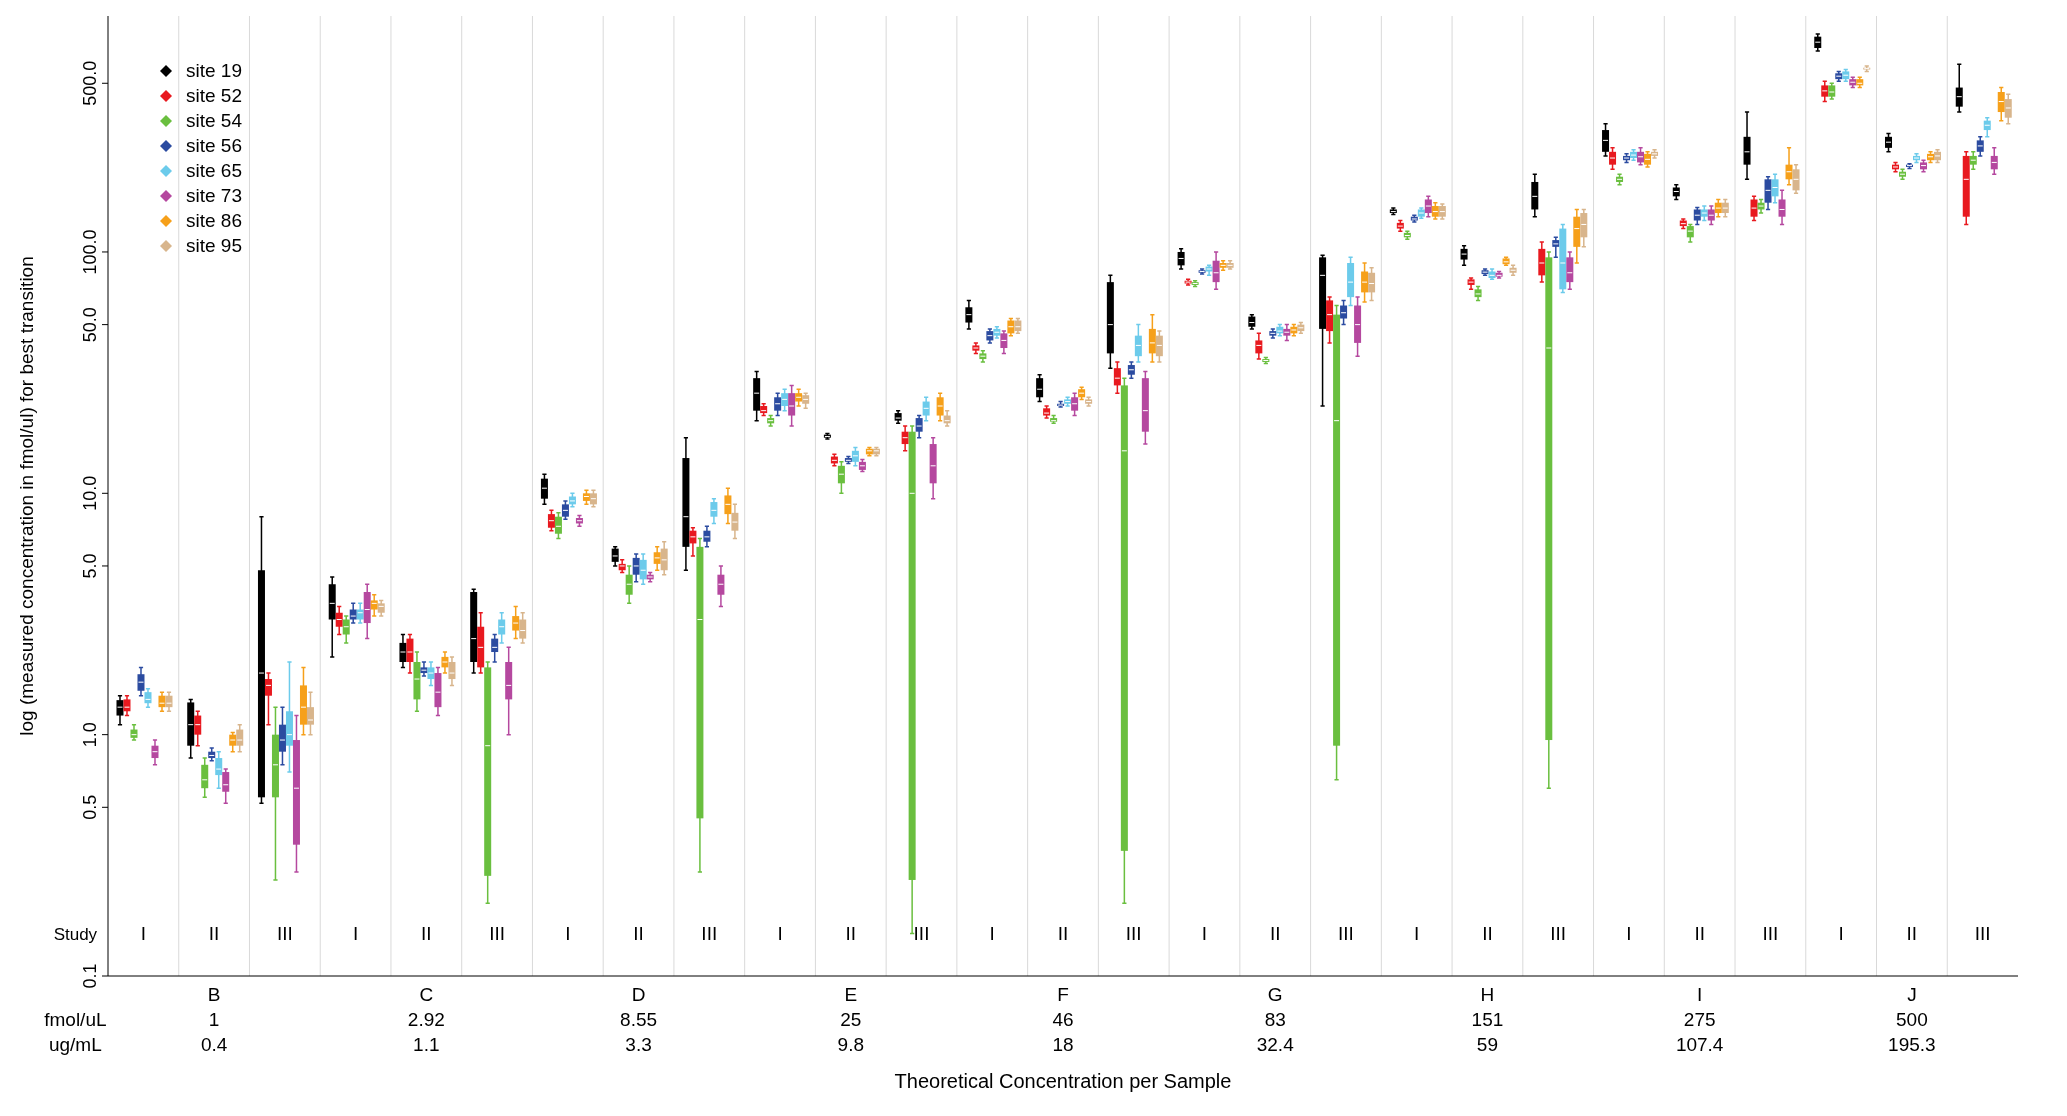 Image resolution: width=2067 pixels, height=1116 pixels. I want to click on x-axis-title: Theoretical Concentration per Sample, so click(1063, 1081).